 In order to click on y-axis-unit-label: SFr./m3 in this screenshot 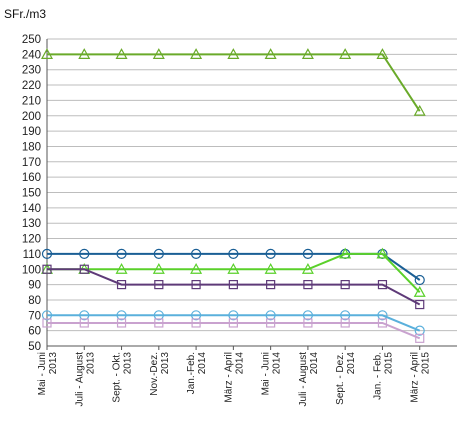, I will do `click(25, 14)`.